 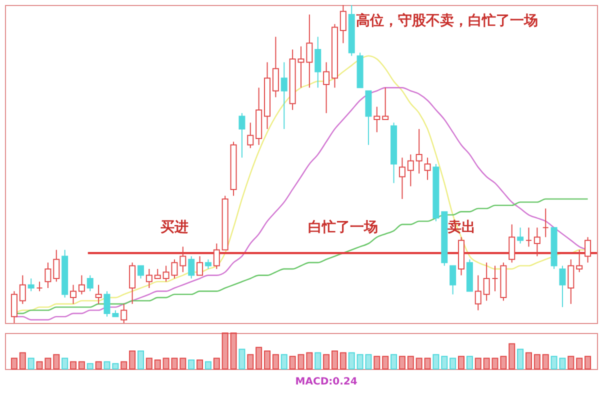 I want to click on annotation: 买进, so click(x=174, y=228).